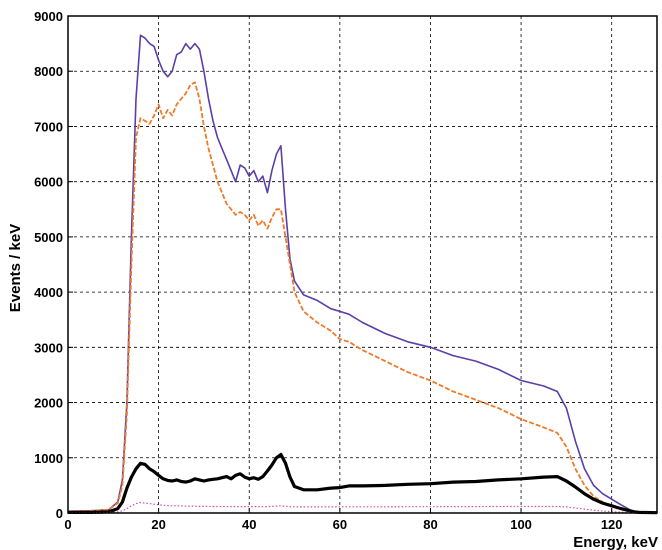  Describe the element at coordinates (48, 458) in the screenshot. I see `y-tick-label: 1000` at that location.